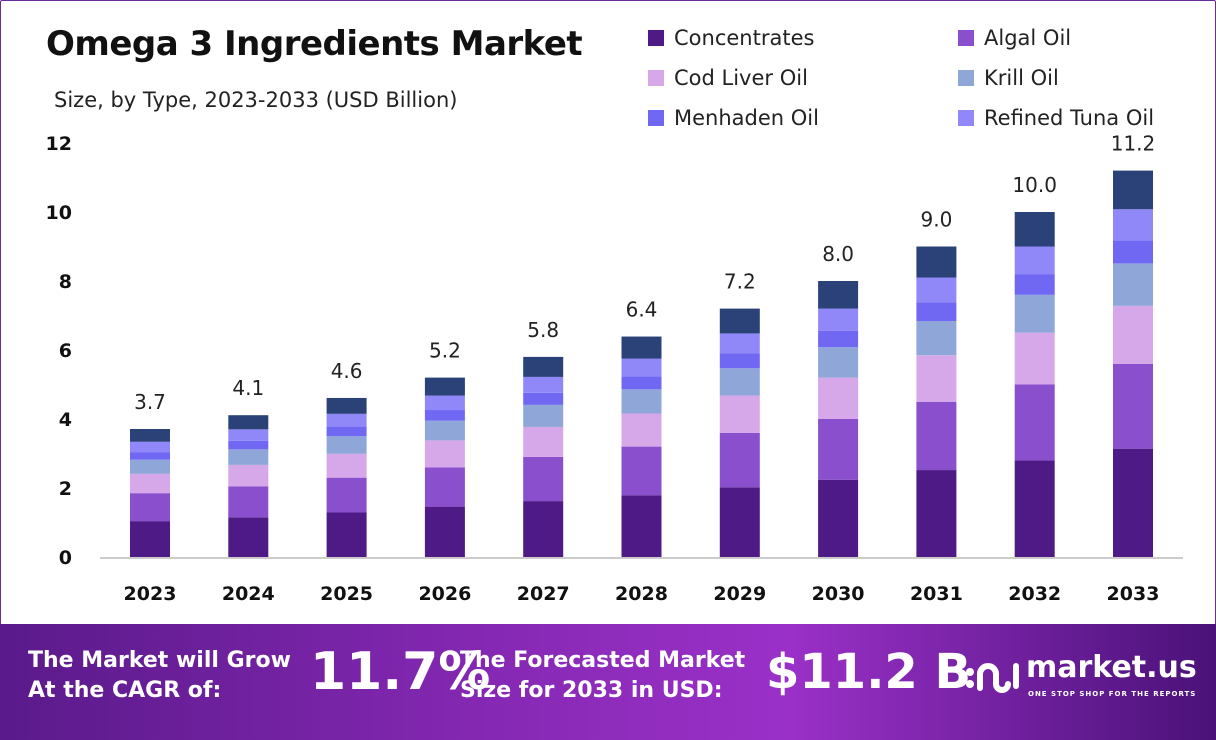  Describe the element at coordinates (347, 371) in the screenshot. I see `total-label: 4.6` at that location.